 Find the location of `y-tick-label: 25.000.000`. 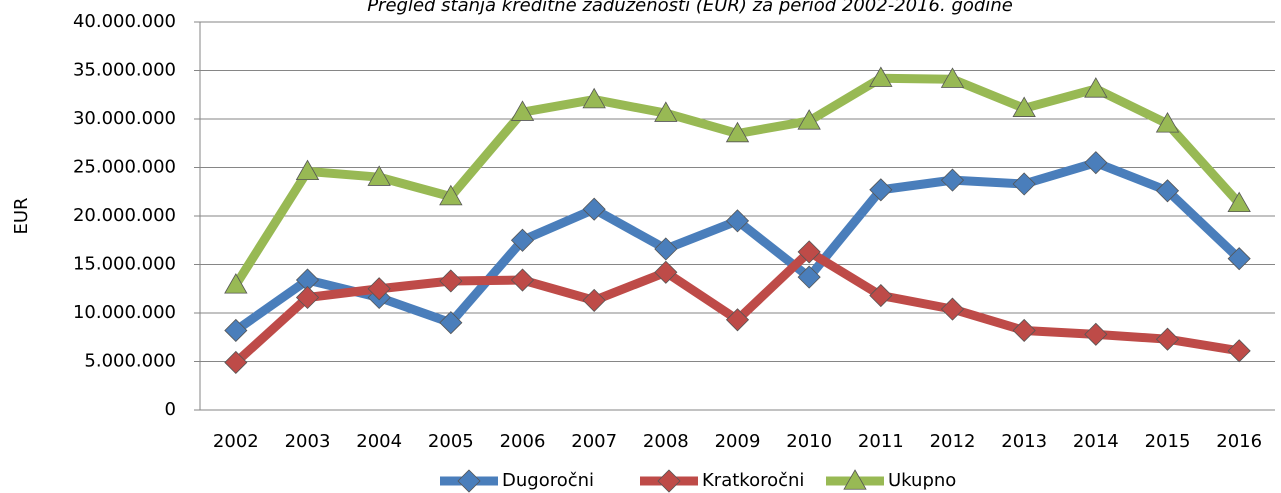

y-tick-label: 25.000.000 is located at coordinates (124, 167).